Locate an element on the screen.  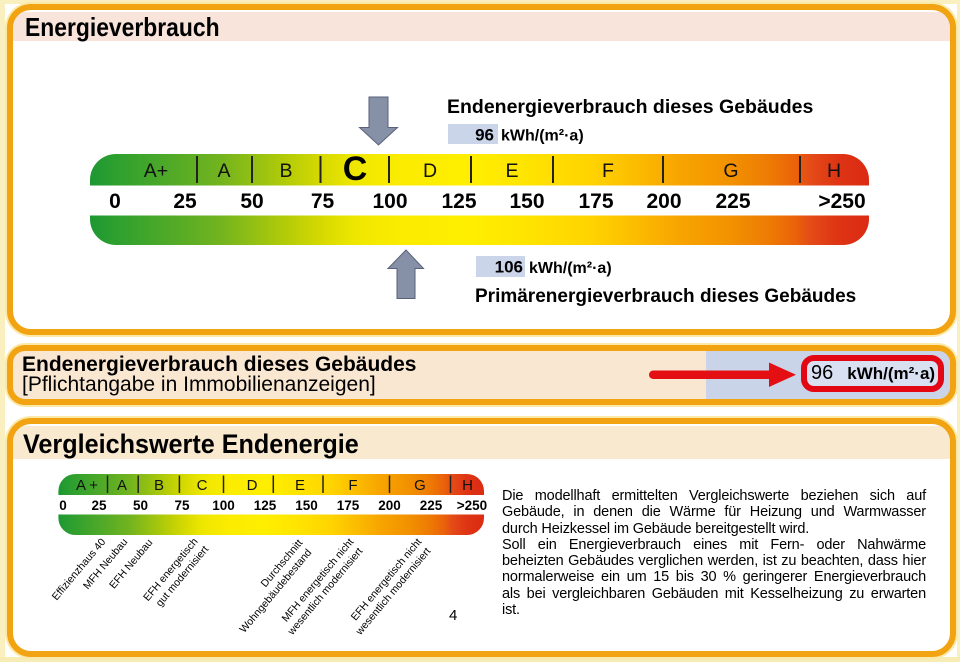
svg-text: 96 is located at coordinates (484, 135).